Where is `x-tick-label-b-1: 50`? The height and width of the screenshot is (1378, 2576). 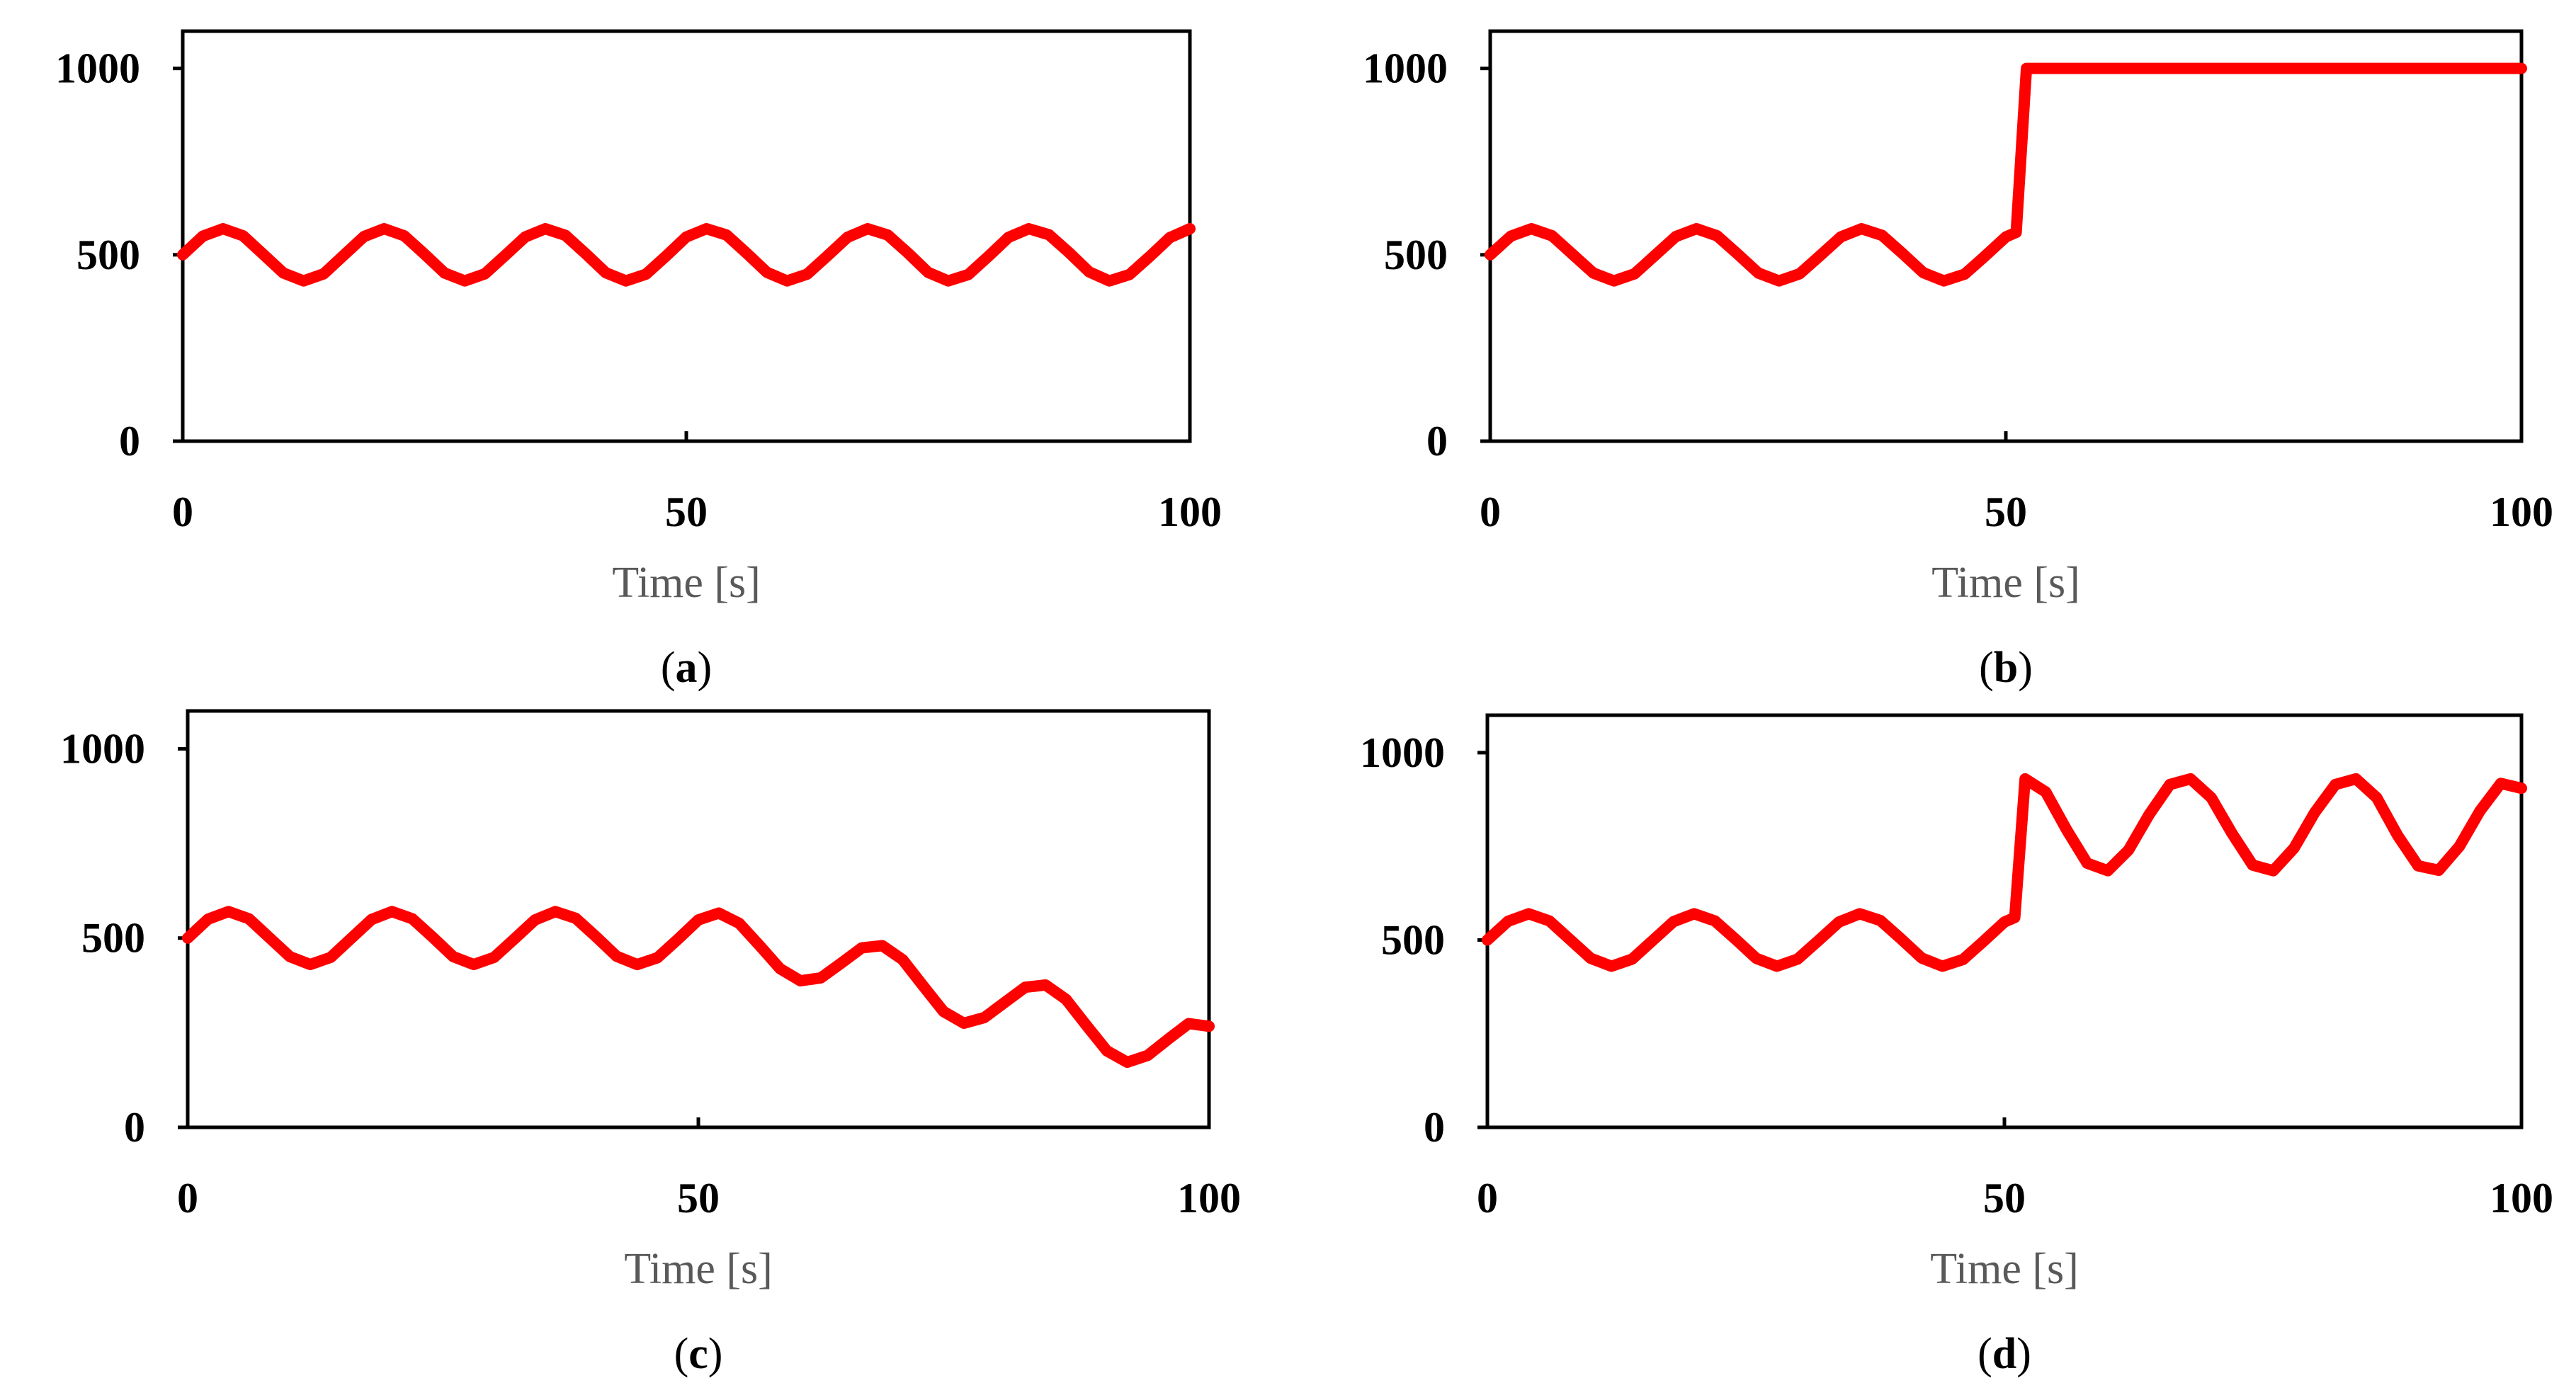
x-tick-label-b-1: 50 is located at coordinates (2006, 512).